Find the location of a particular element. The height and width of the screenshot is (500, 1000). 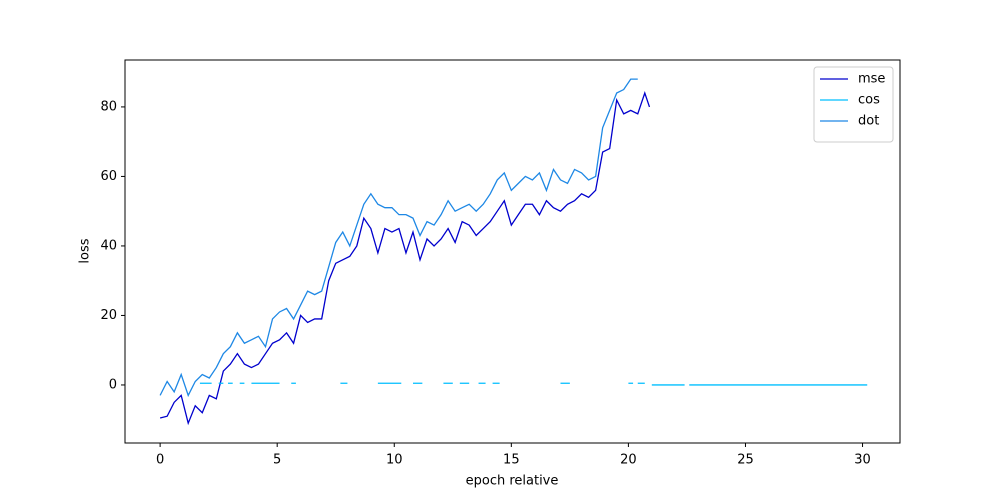

x-tick-label: 5 is located at coordinates (277, 460).